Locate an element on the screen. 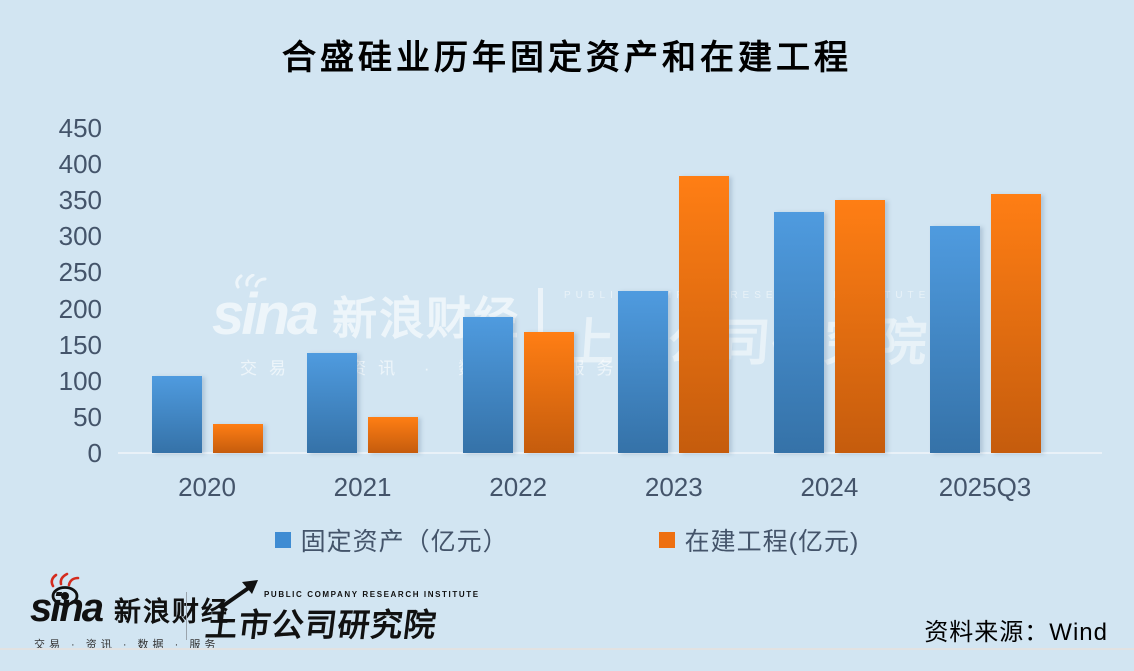 The image size is (1134, 671). bar-fixed-assets-2020 is located at coordinates (176, 414).